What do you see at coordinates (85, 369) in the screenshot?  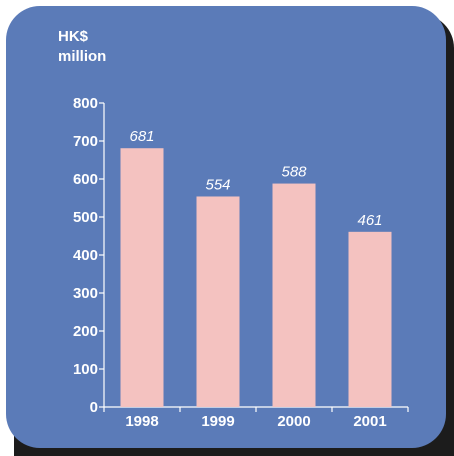 I see `y-tick-label: 100` at bounding box center [85, 369].